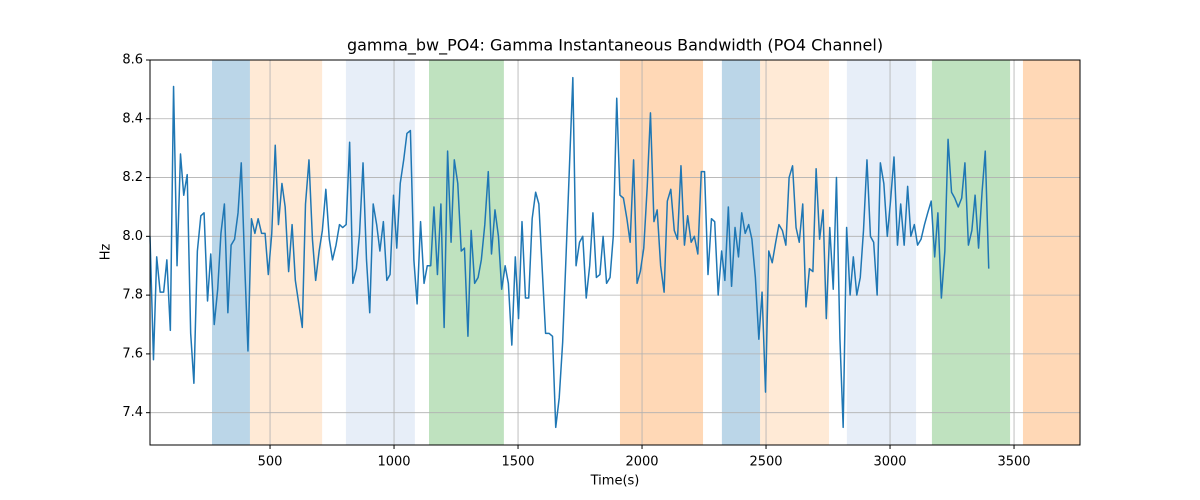 This screenshot has height=500, width=1200. What do you see at coordinates (132, 177) in the screenshot?
I see `y-tick-label: 8.2` at bounding box center [132, 177].